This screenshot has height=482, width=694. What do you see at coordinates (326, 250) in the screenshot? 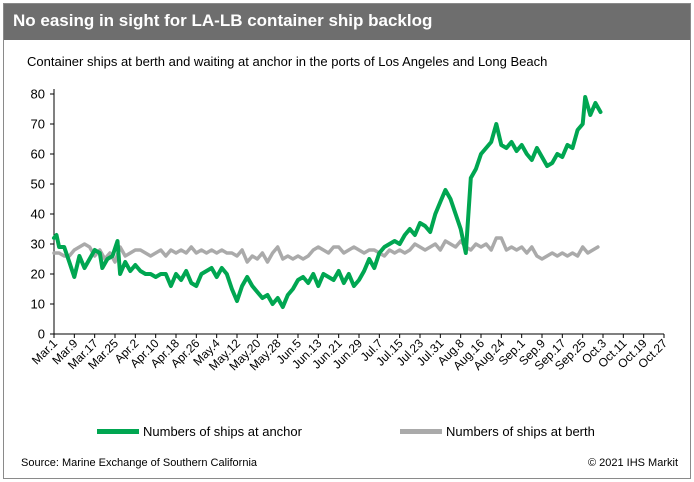
I see `series-line-berth` at bounding box center [326, 250].